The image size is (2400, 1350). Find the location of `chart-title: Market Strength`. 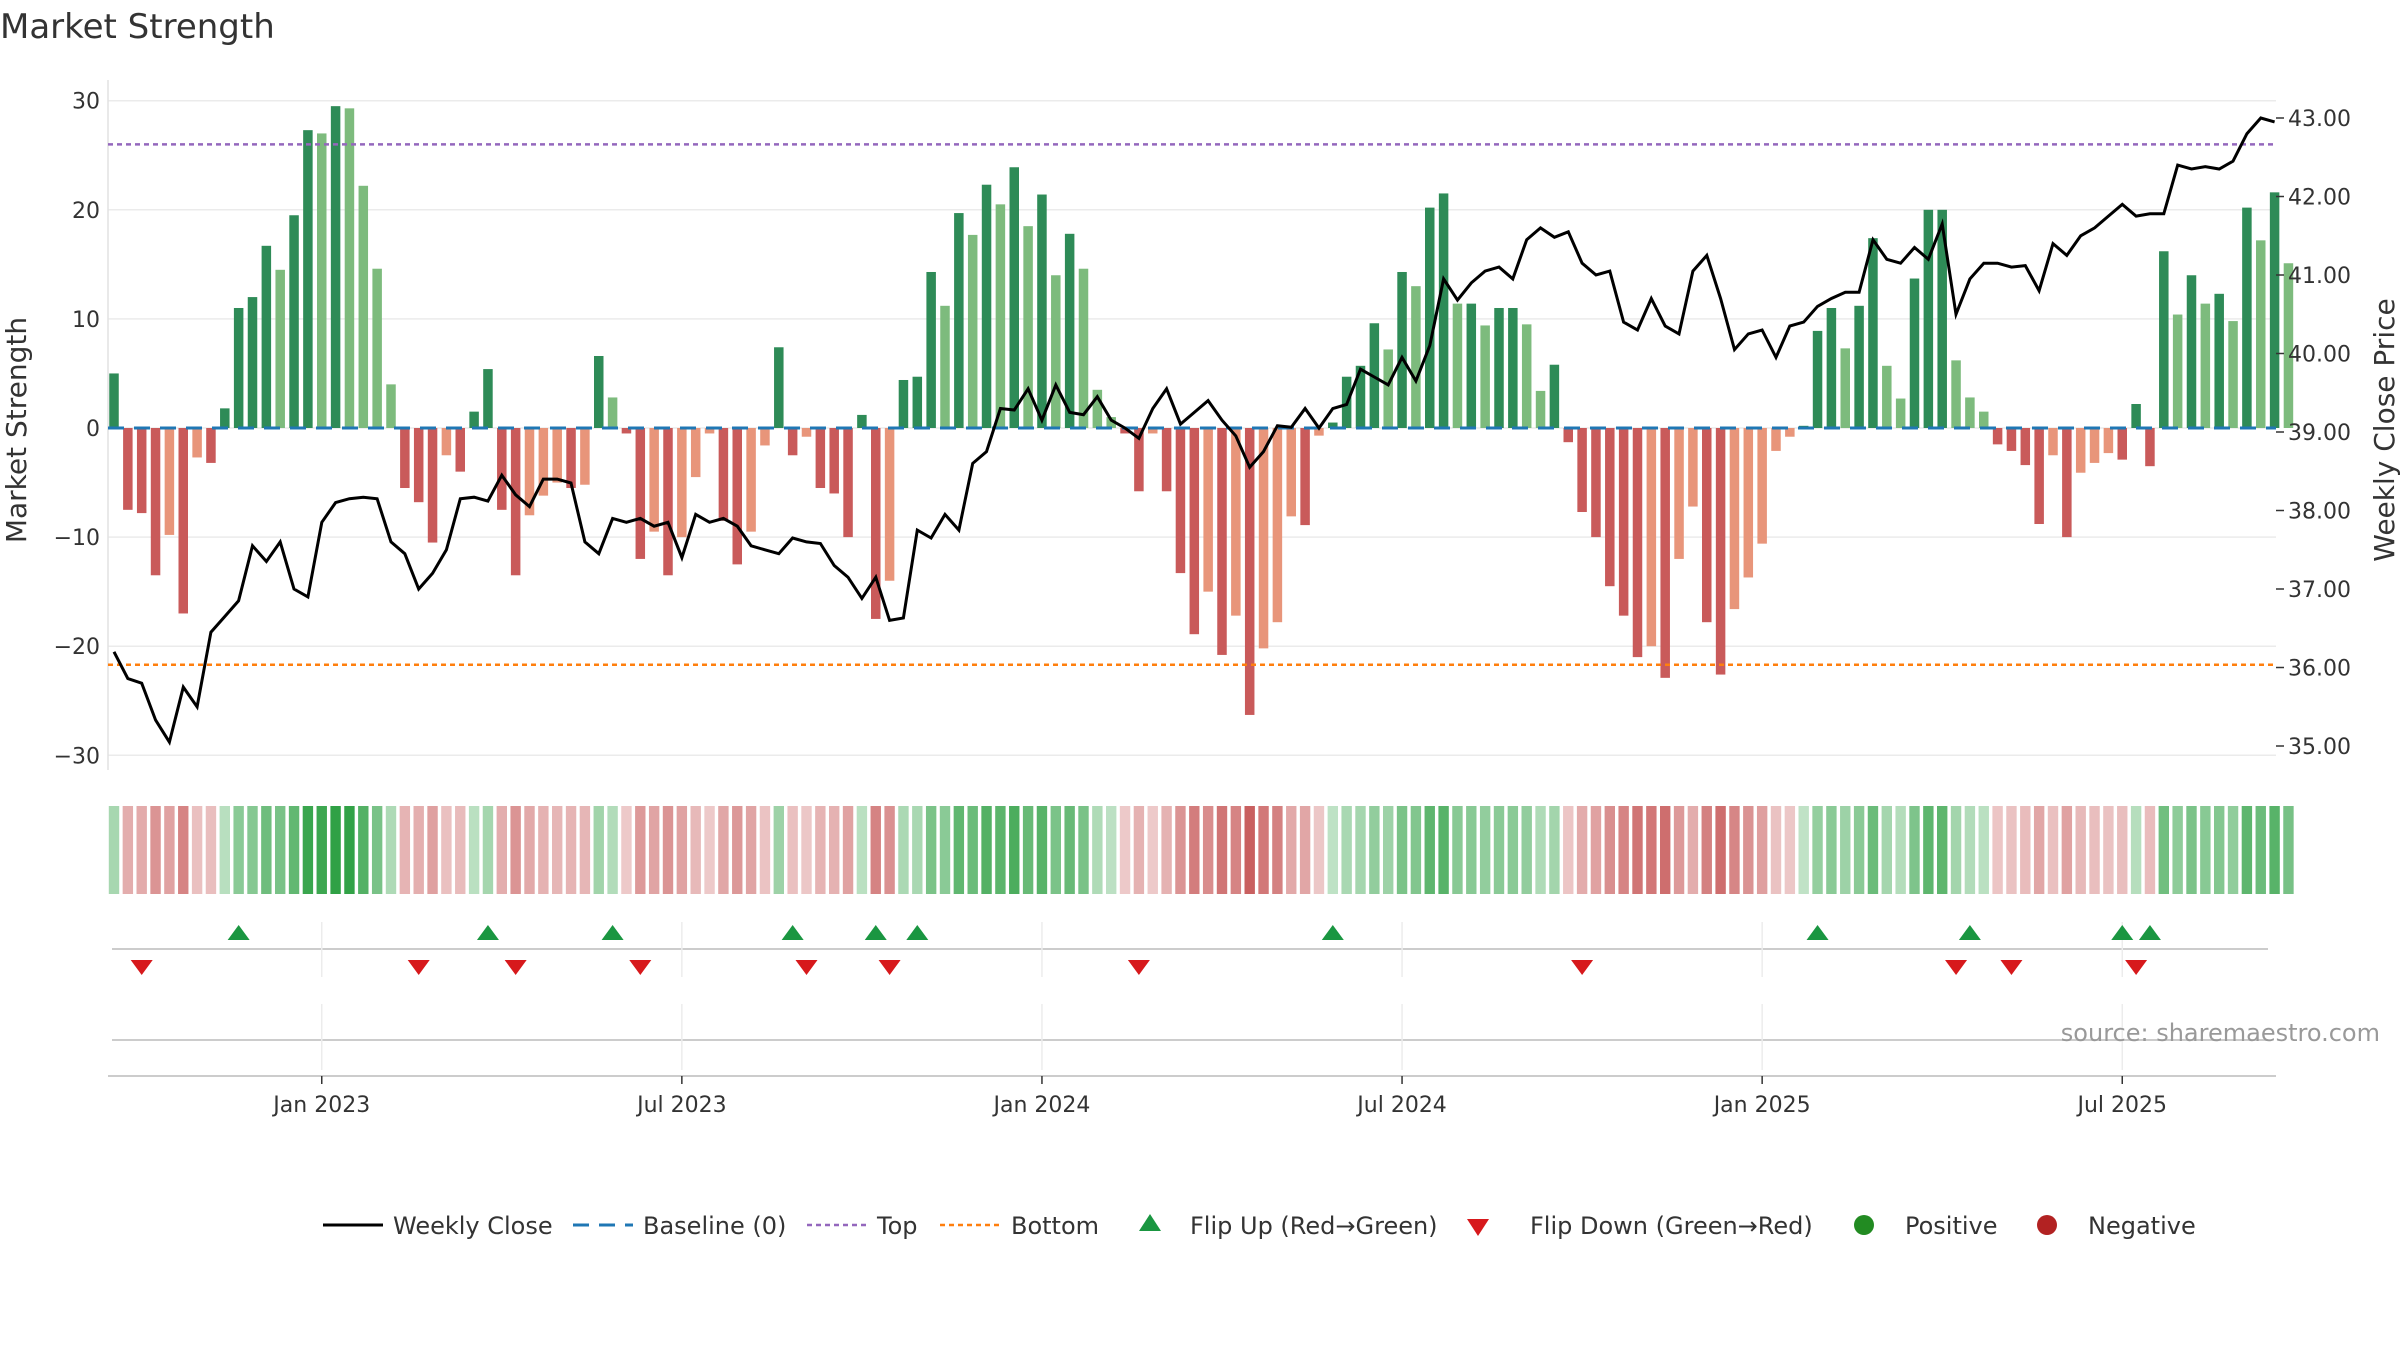

chart-title: Market Strength is located at coordinates (137, 27).